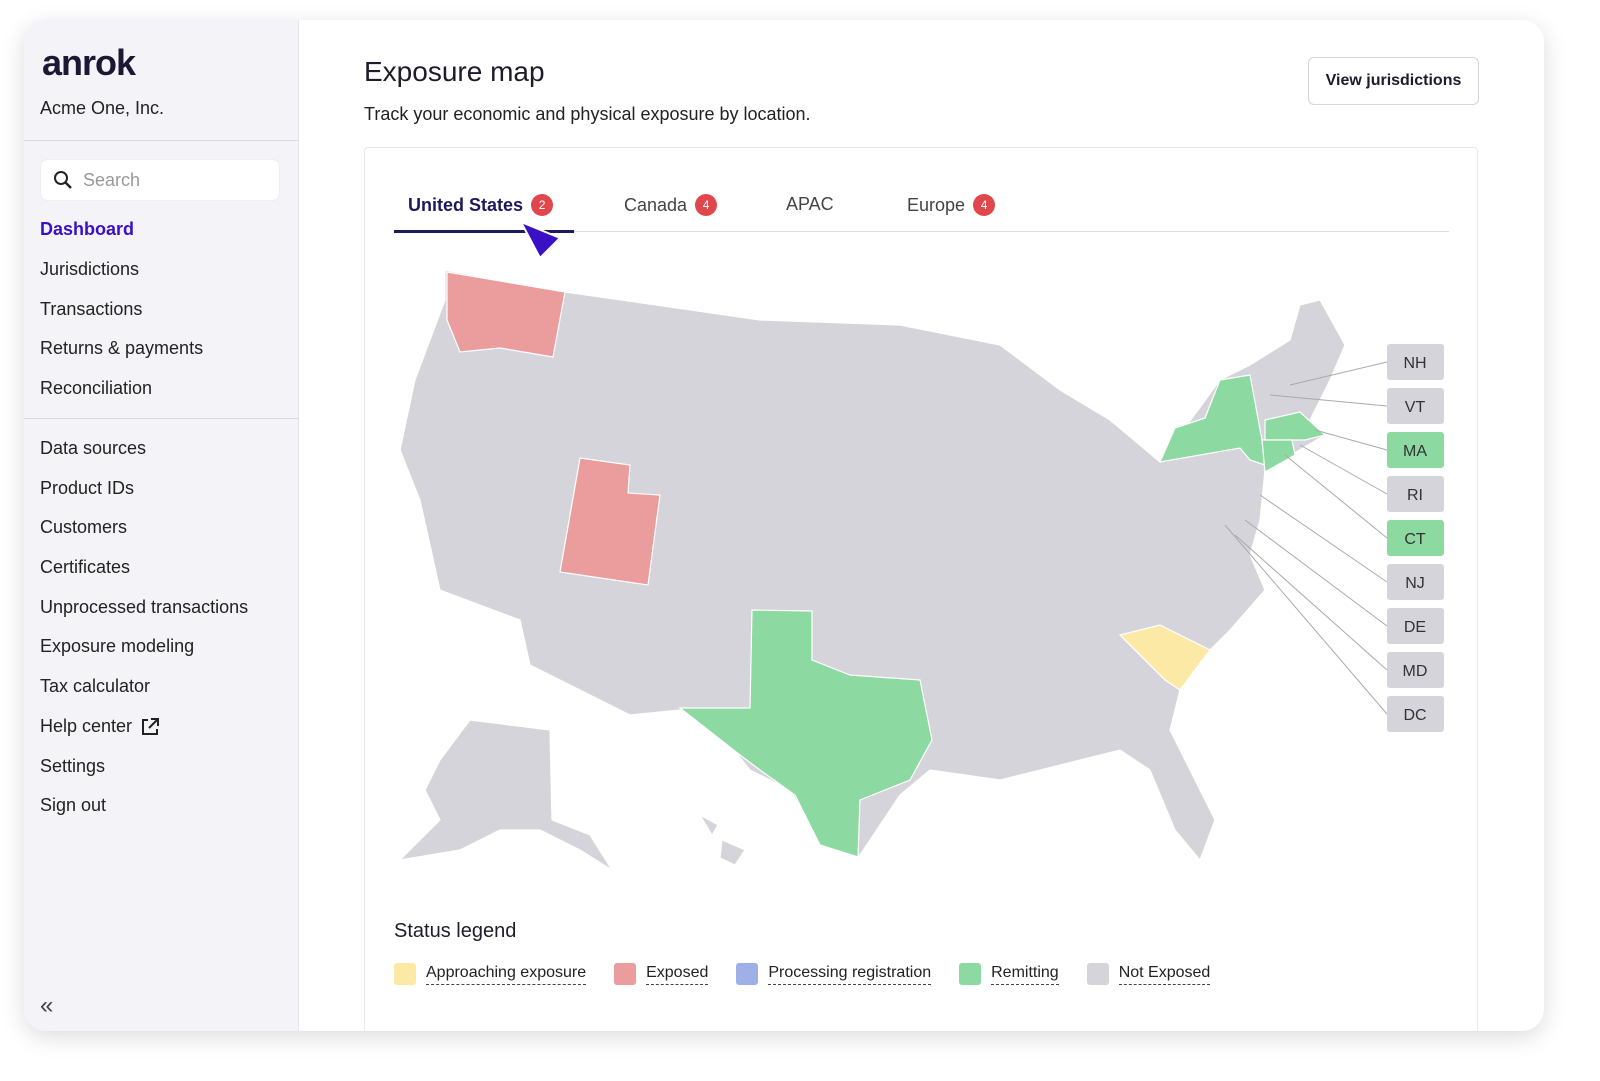 This screenshot has height=1081, width=1600. I want to click on state-chip-label: MA, so click(1415, 451).